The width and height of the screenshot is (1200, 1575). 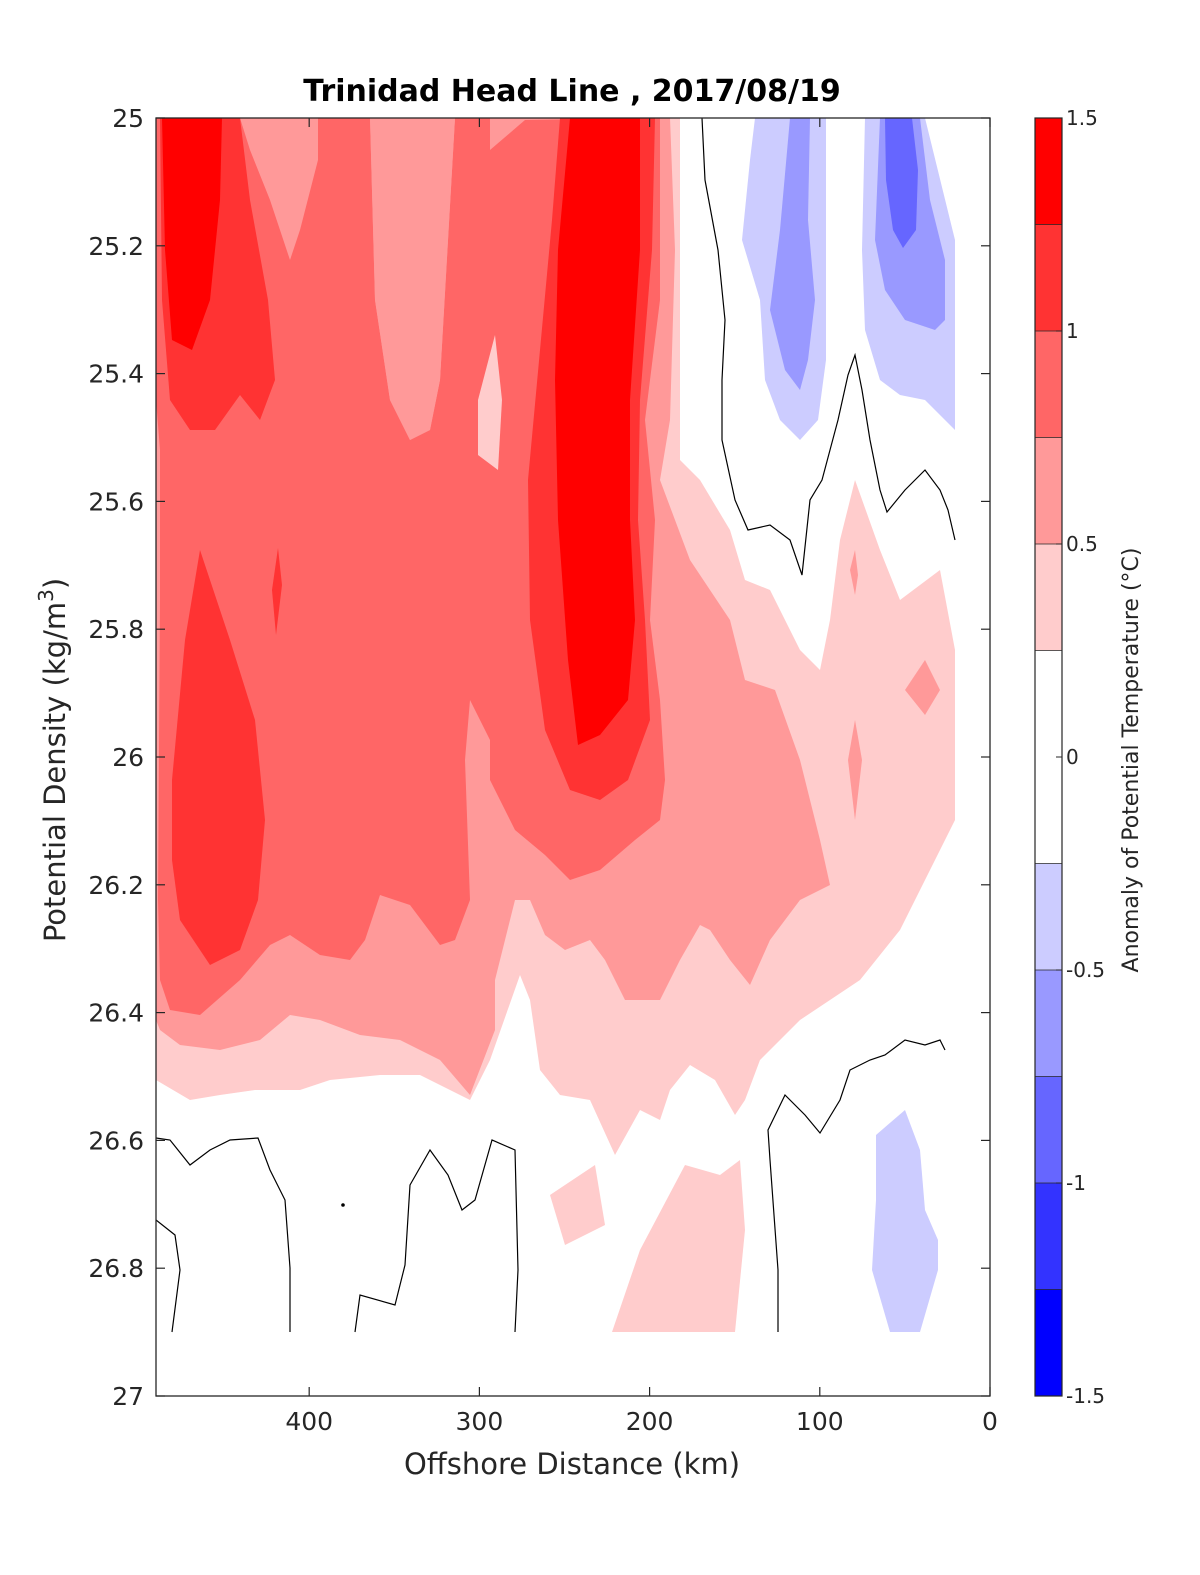 What do you see at coordinates (905, 1221) in the screenshot?
I see `contour-fill-neg0.25-c` at bounding box center [905, 1221].